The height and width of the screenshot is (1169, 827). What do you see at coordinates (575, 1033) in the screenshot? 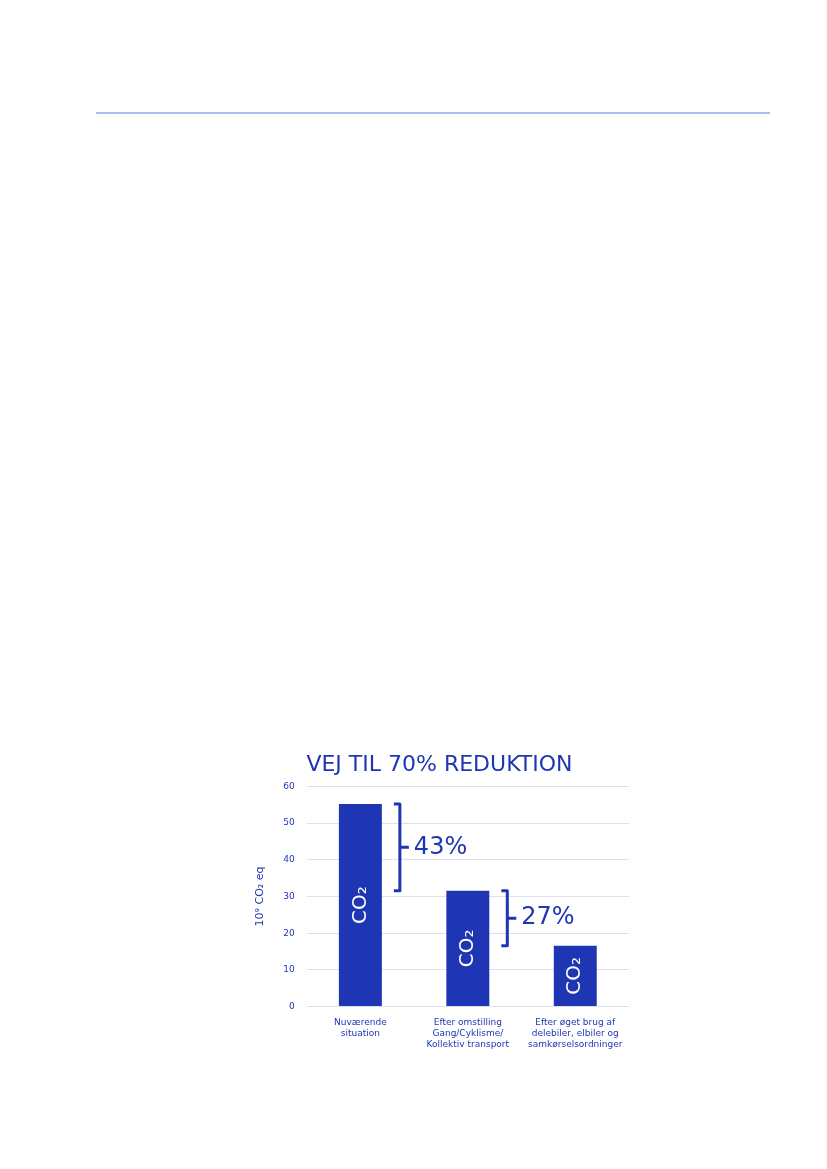
I see `x-tick-label: Efter øget brug af delebiler, elbiler og samkørselsordninger` at bounding box center [575, 1033].